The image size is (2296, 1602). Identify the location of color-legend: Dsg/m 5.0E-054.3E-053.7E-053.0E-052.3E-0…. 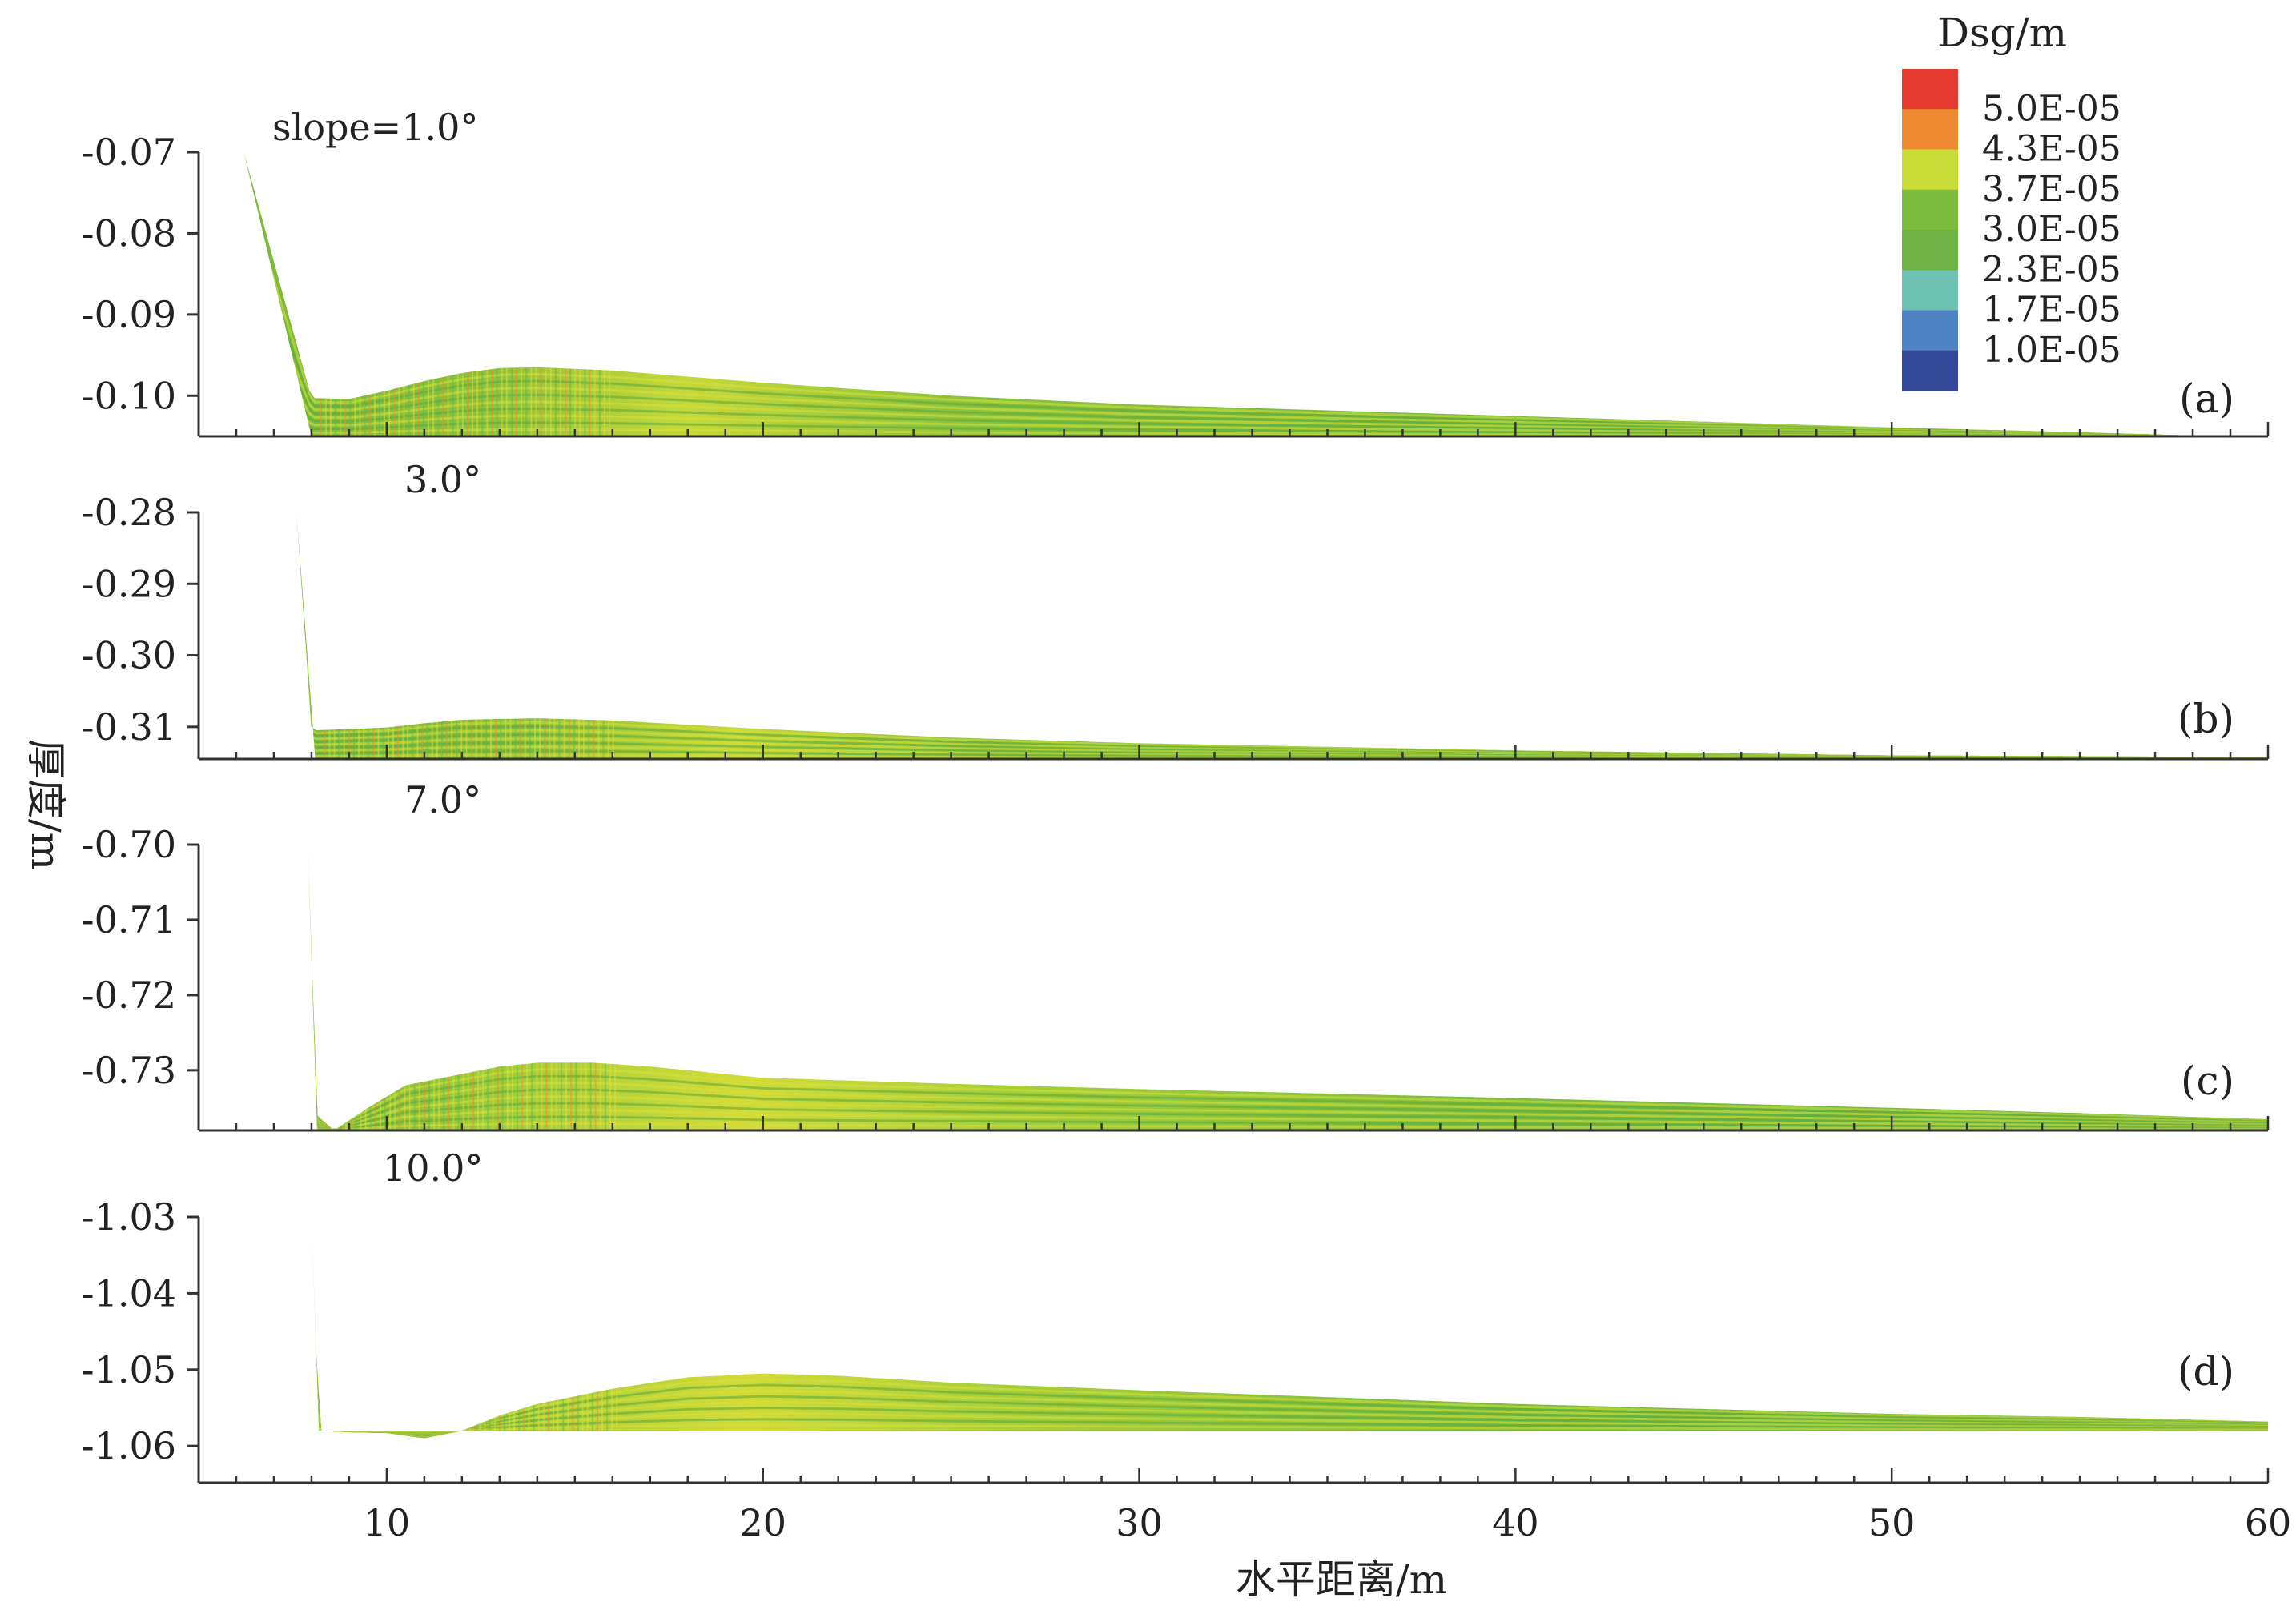
(2011, 200).